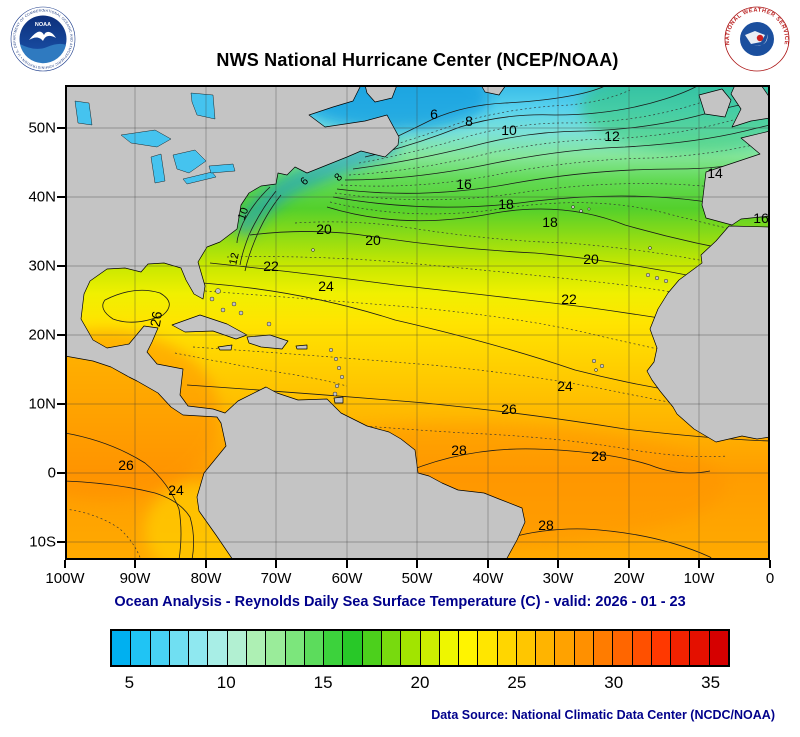  Describe the element at coordinates (323, 682) in the screenshot. I see `colorbar-tick-label: 15` at that location.